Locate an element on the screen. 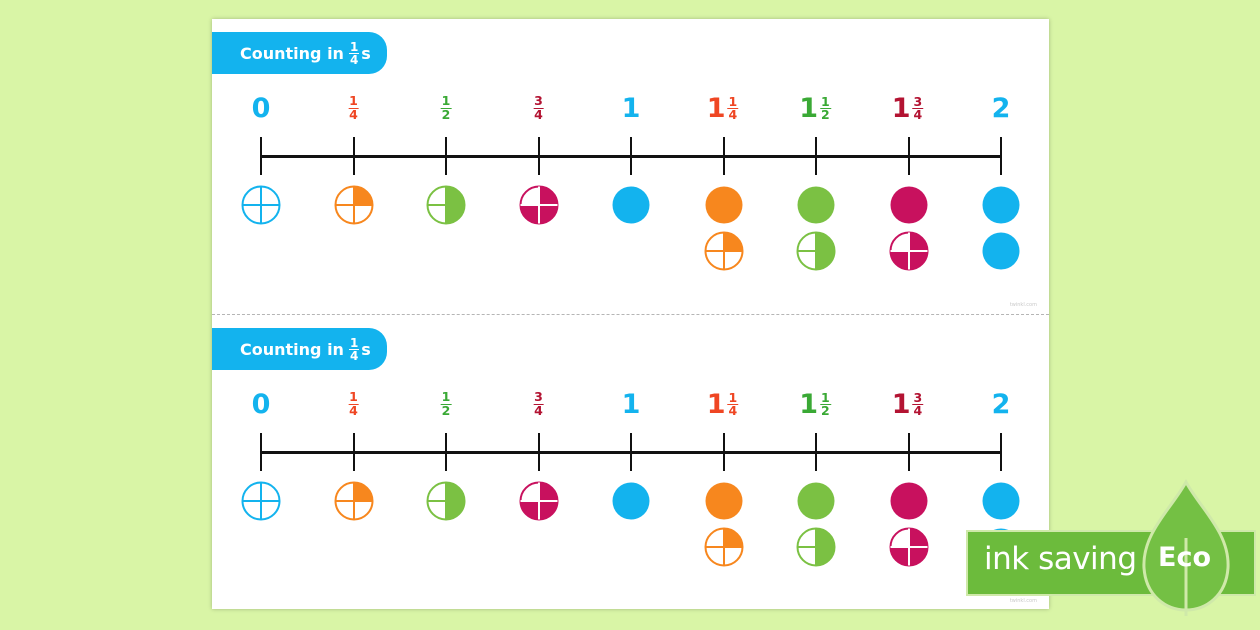 This screenshot has height=630, width=1260. eco-leaf-icon is located at coordinates (1186, 547).